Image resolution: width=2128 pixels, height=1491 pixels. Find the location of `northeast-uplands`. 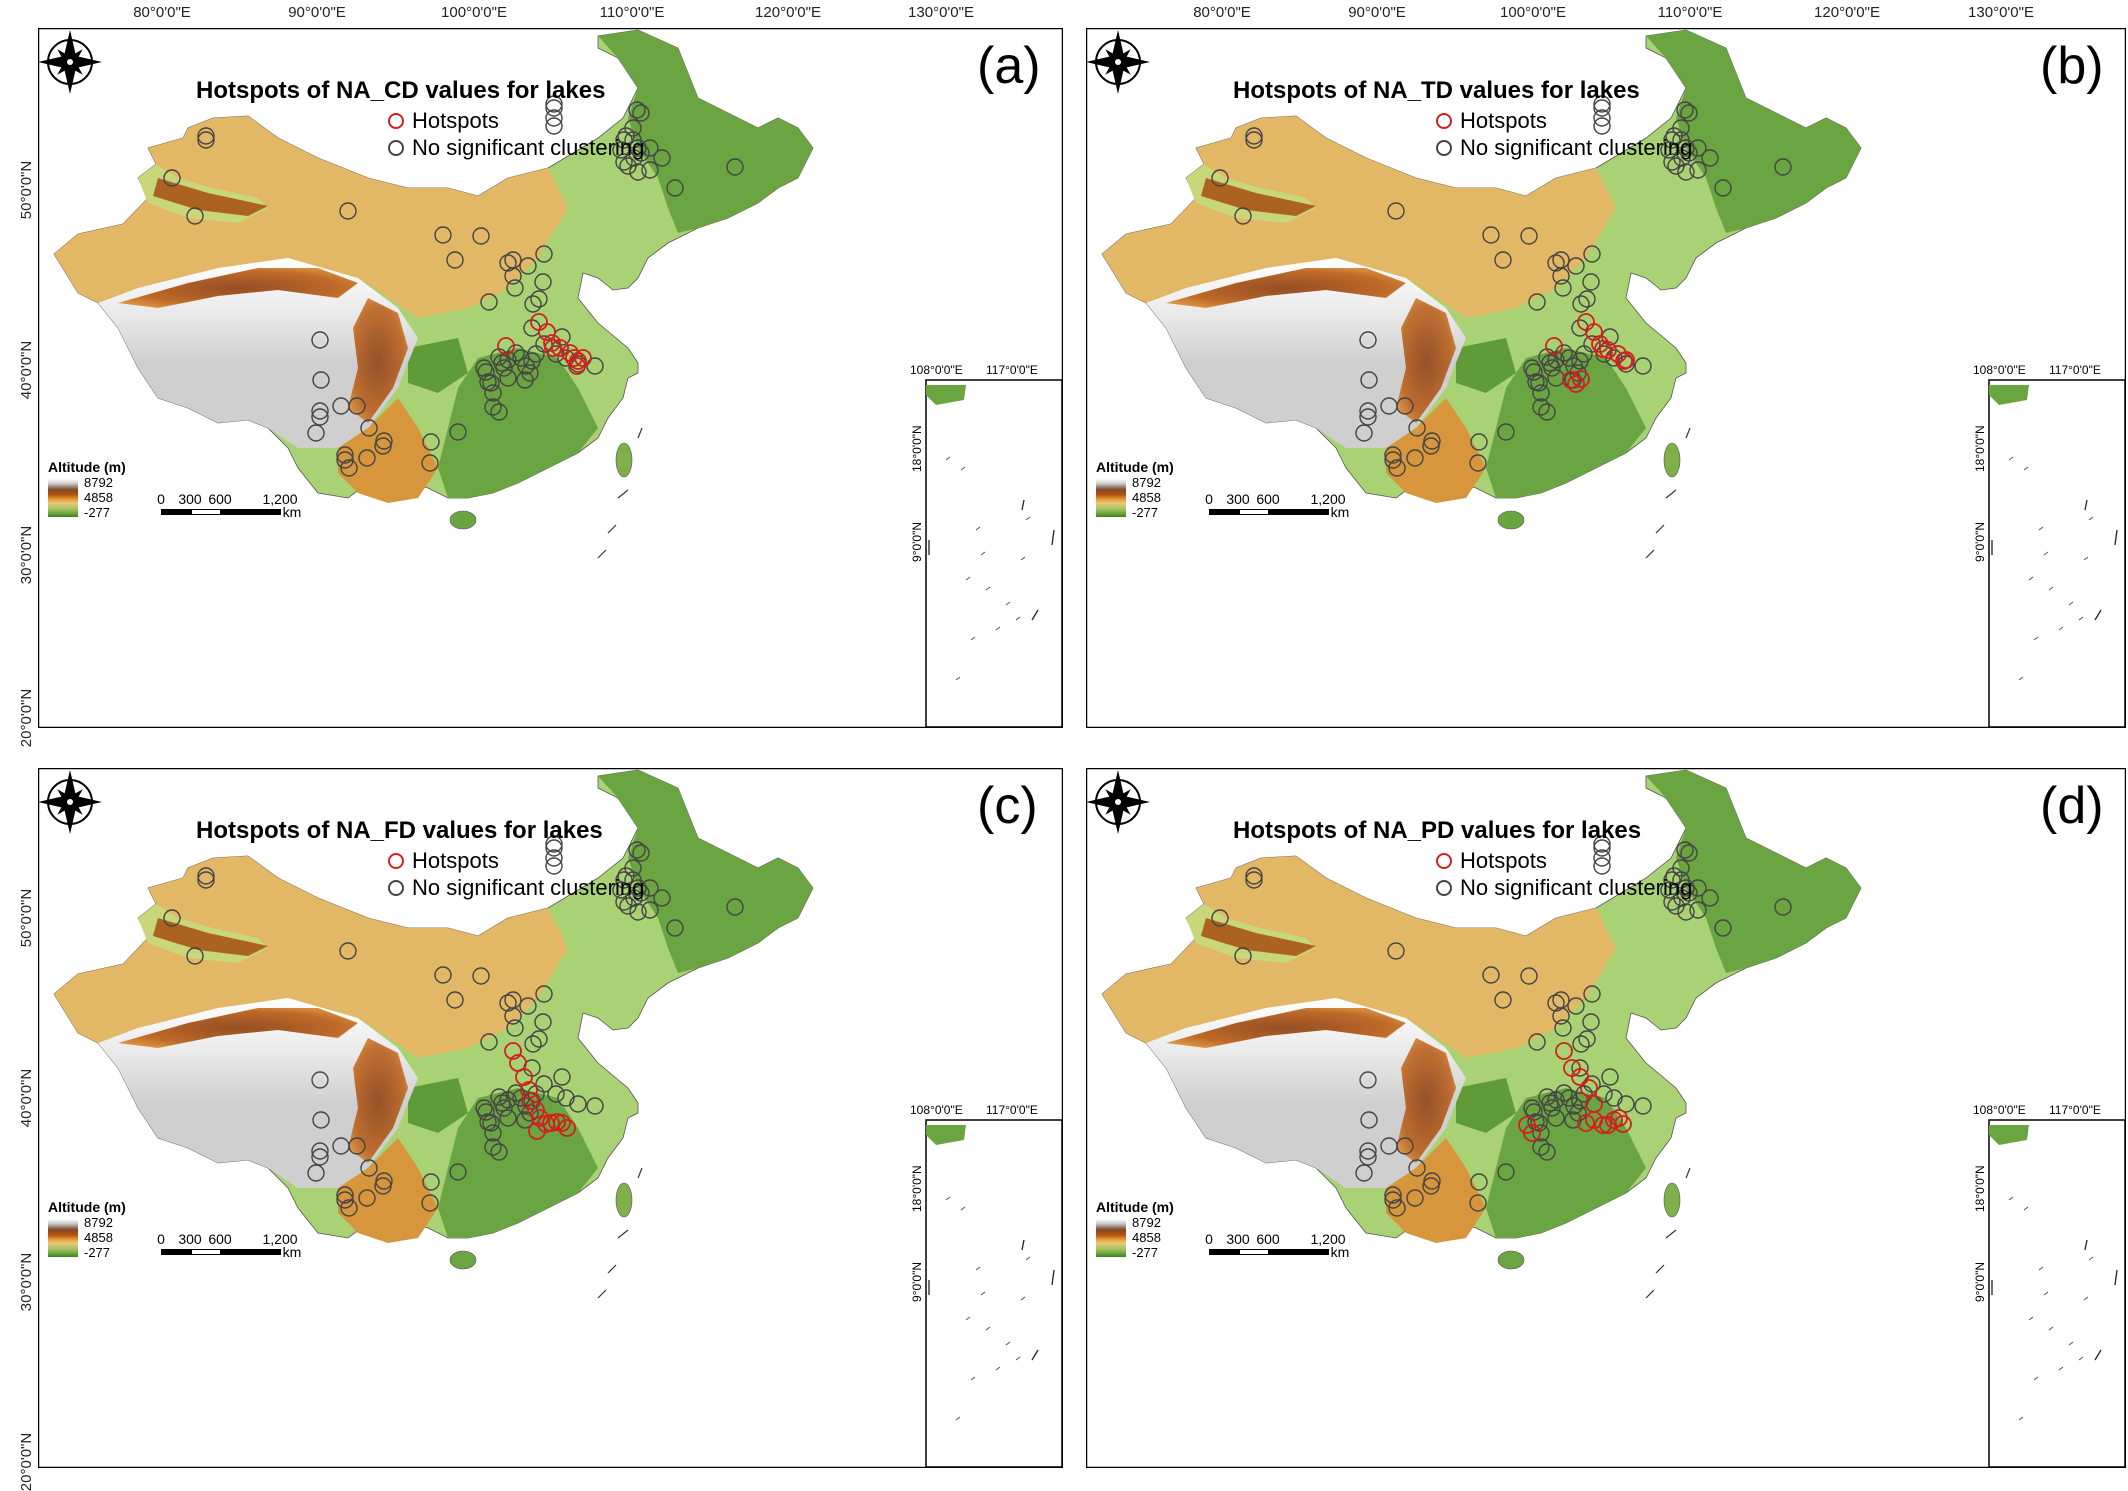

northeast-uplands is located at coordinates (1753, 131).